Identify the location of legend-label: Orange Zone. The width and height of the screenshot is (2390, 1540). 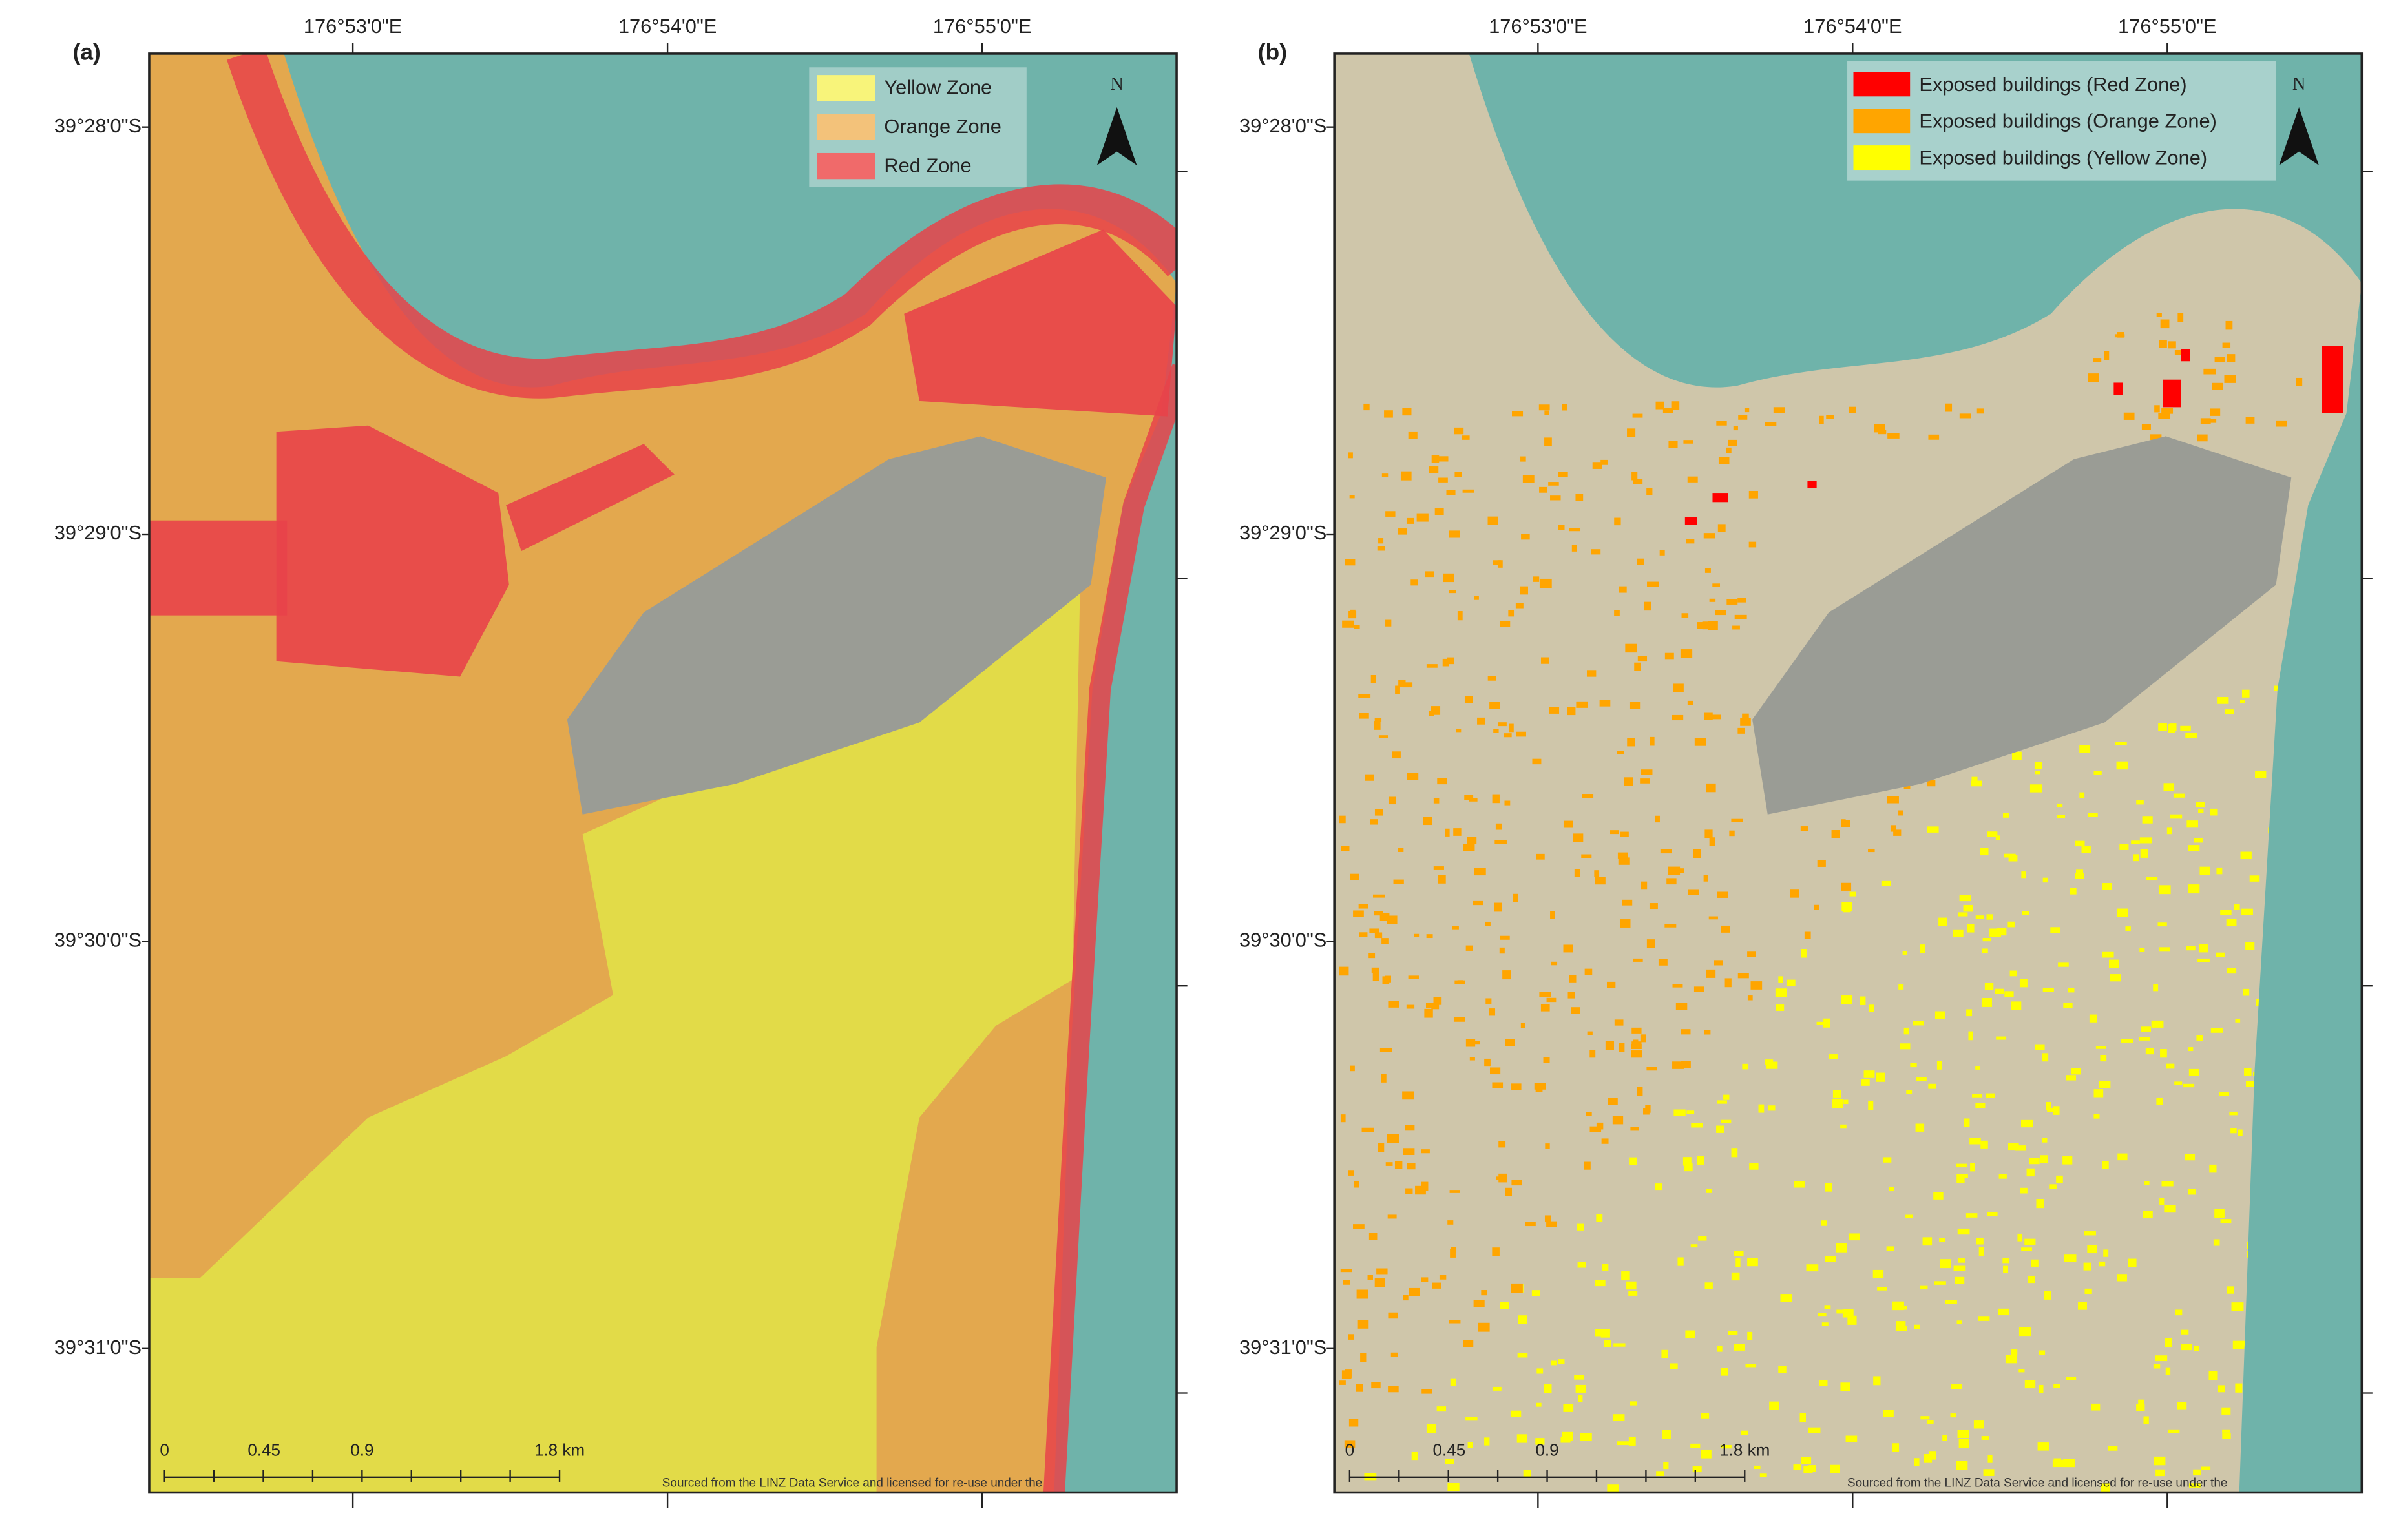
(942, 127).